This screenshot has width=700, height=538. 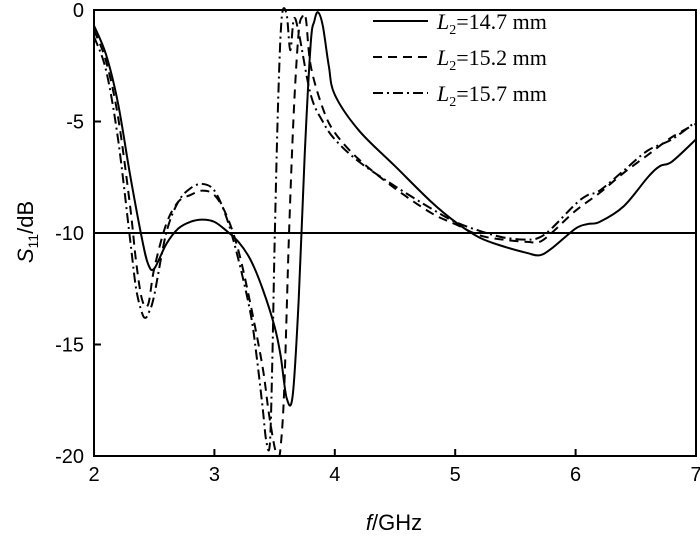 I want to click on legend-label-l2-15-7: L2=15.7 mm, so click(x=491, y=95).